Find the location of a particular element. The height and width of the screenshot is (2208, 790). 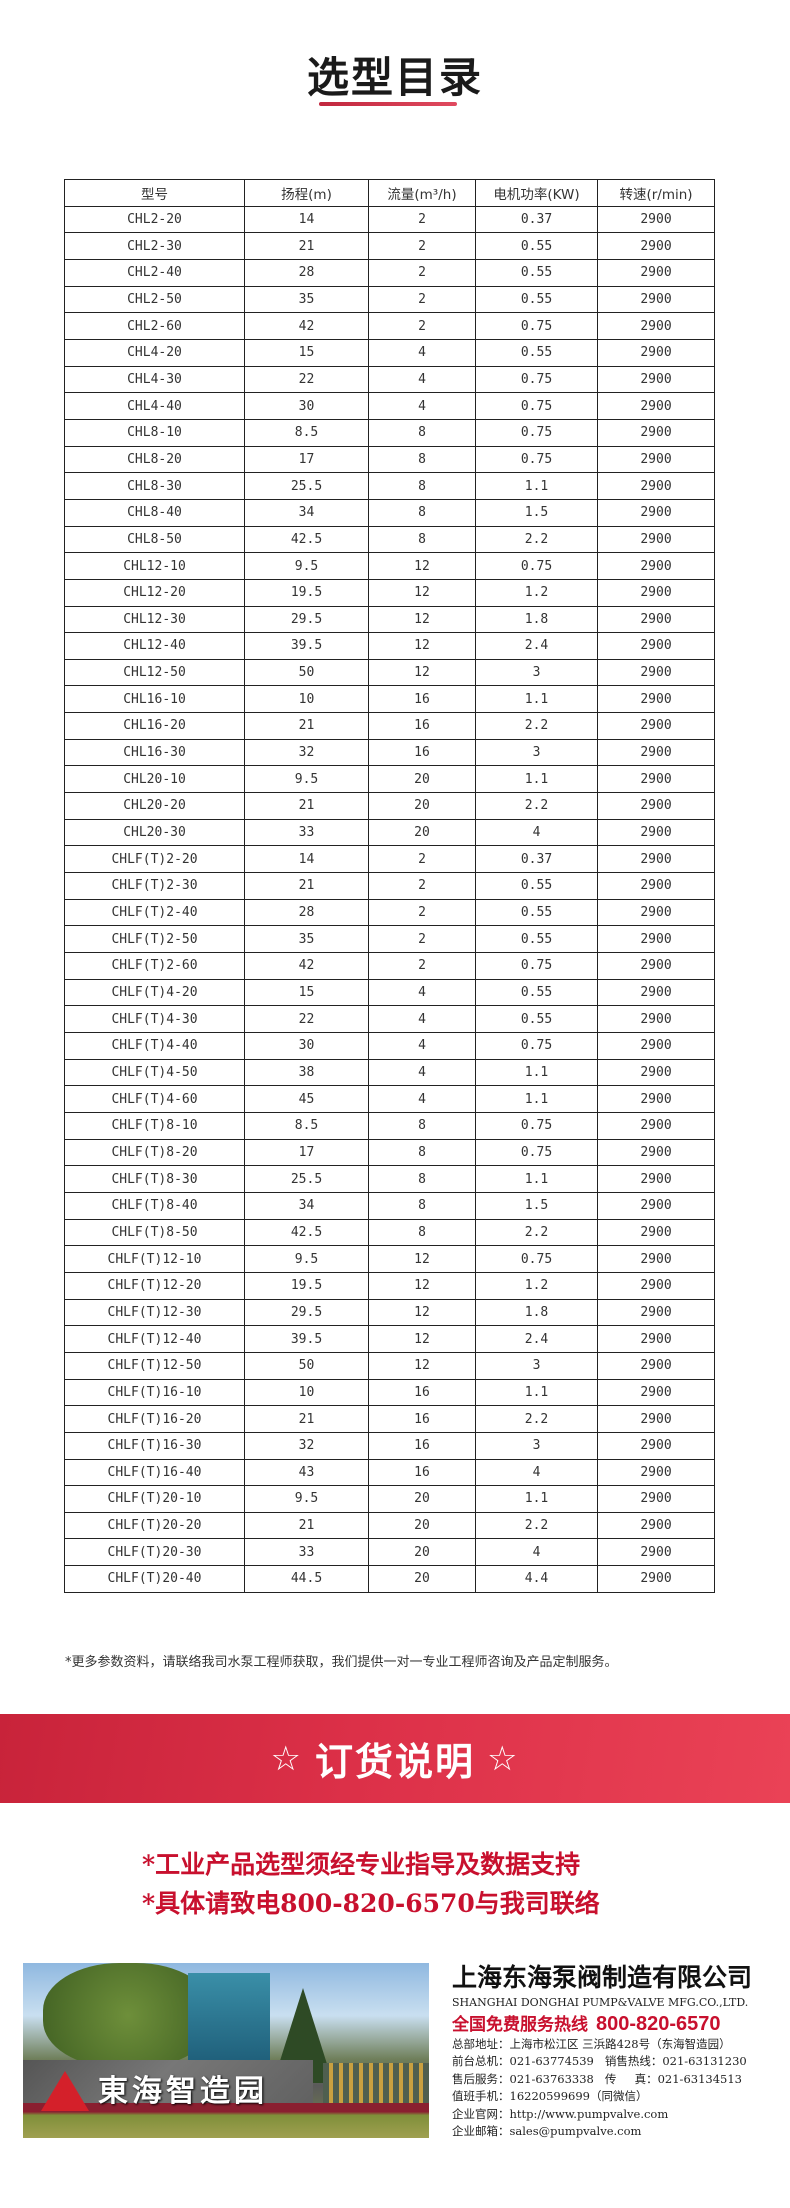

table-row: CHLF(T)4-30 22 4 0.55 2900 is located at coordinates (389, 1019).